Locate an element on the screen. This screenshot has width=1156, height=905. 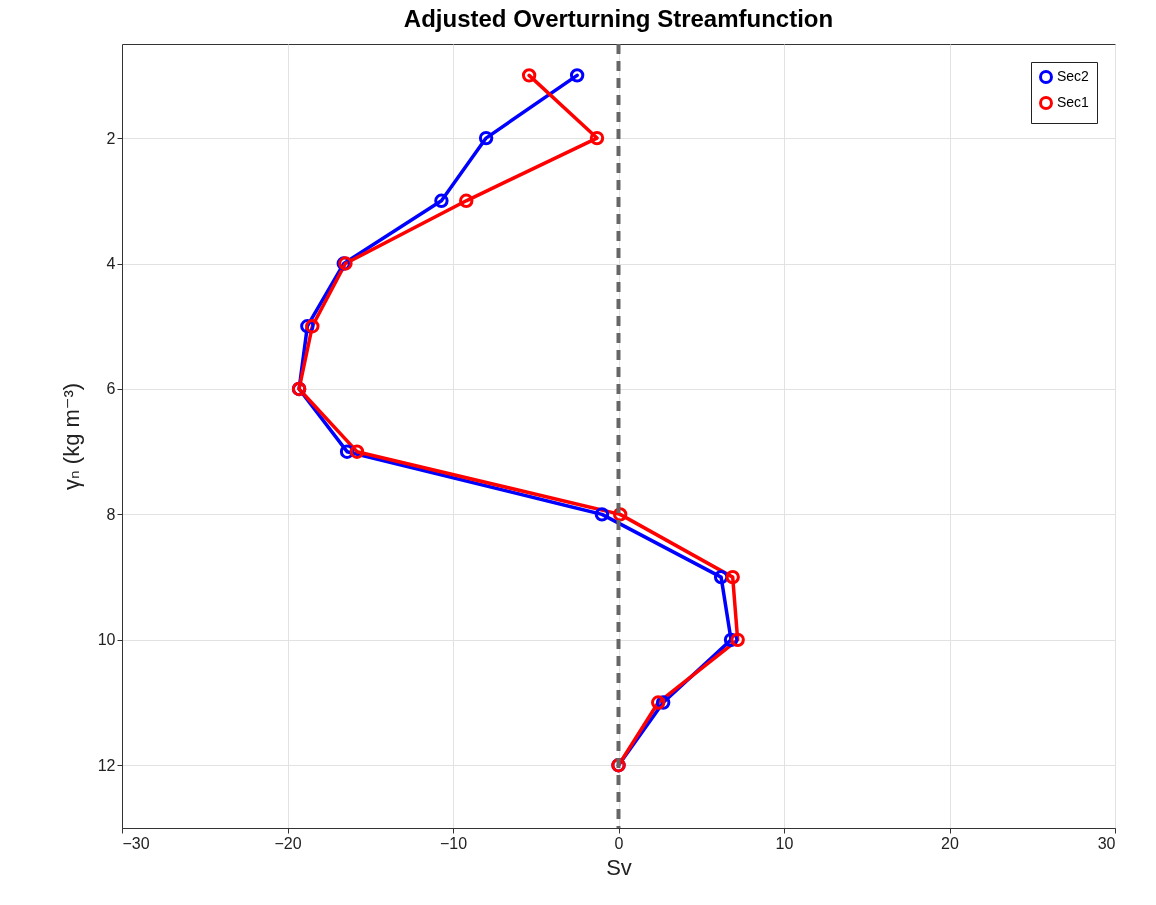
y-tick-label: 2 is located at coordinates (111, 138).